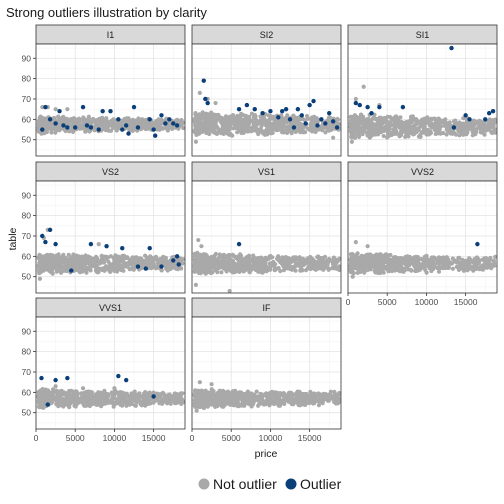 The width and height of the screenshot is (504, 504). Describe the element at coordinates (27, 99) in the screenshot. I see `y-tick-label: 70` at that location.